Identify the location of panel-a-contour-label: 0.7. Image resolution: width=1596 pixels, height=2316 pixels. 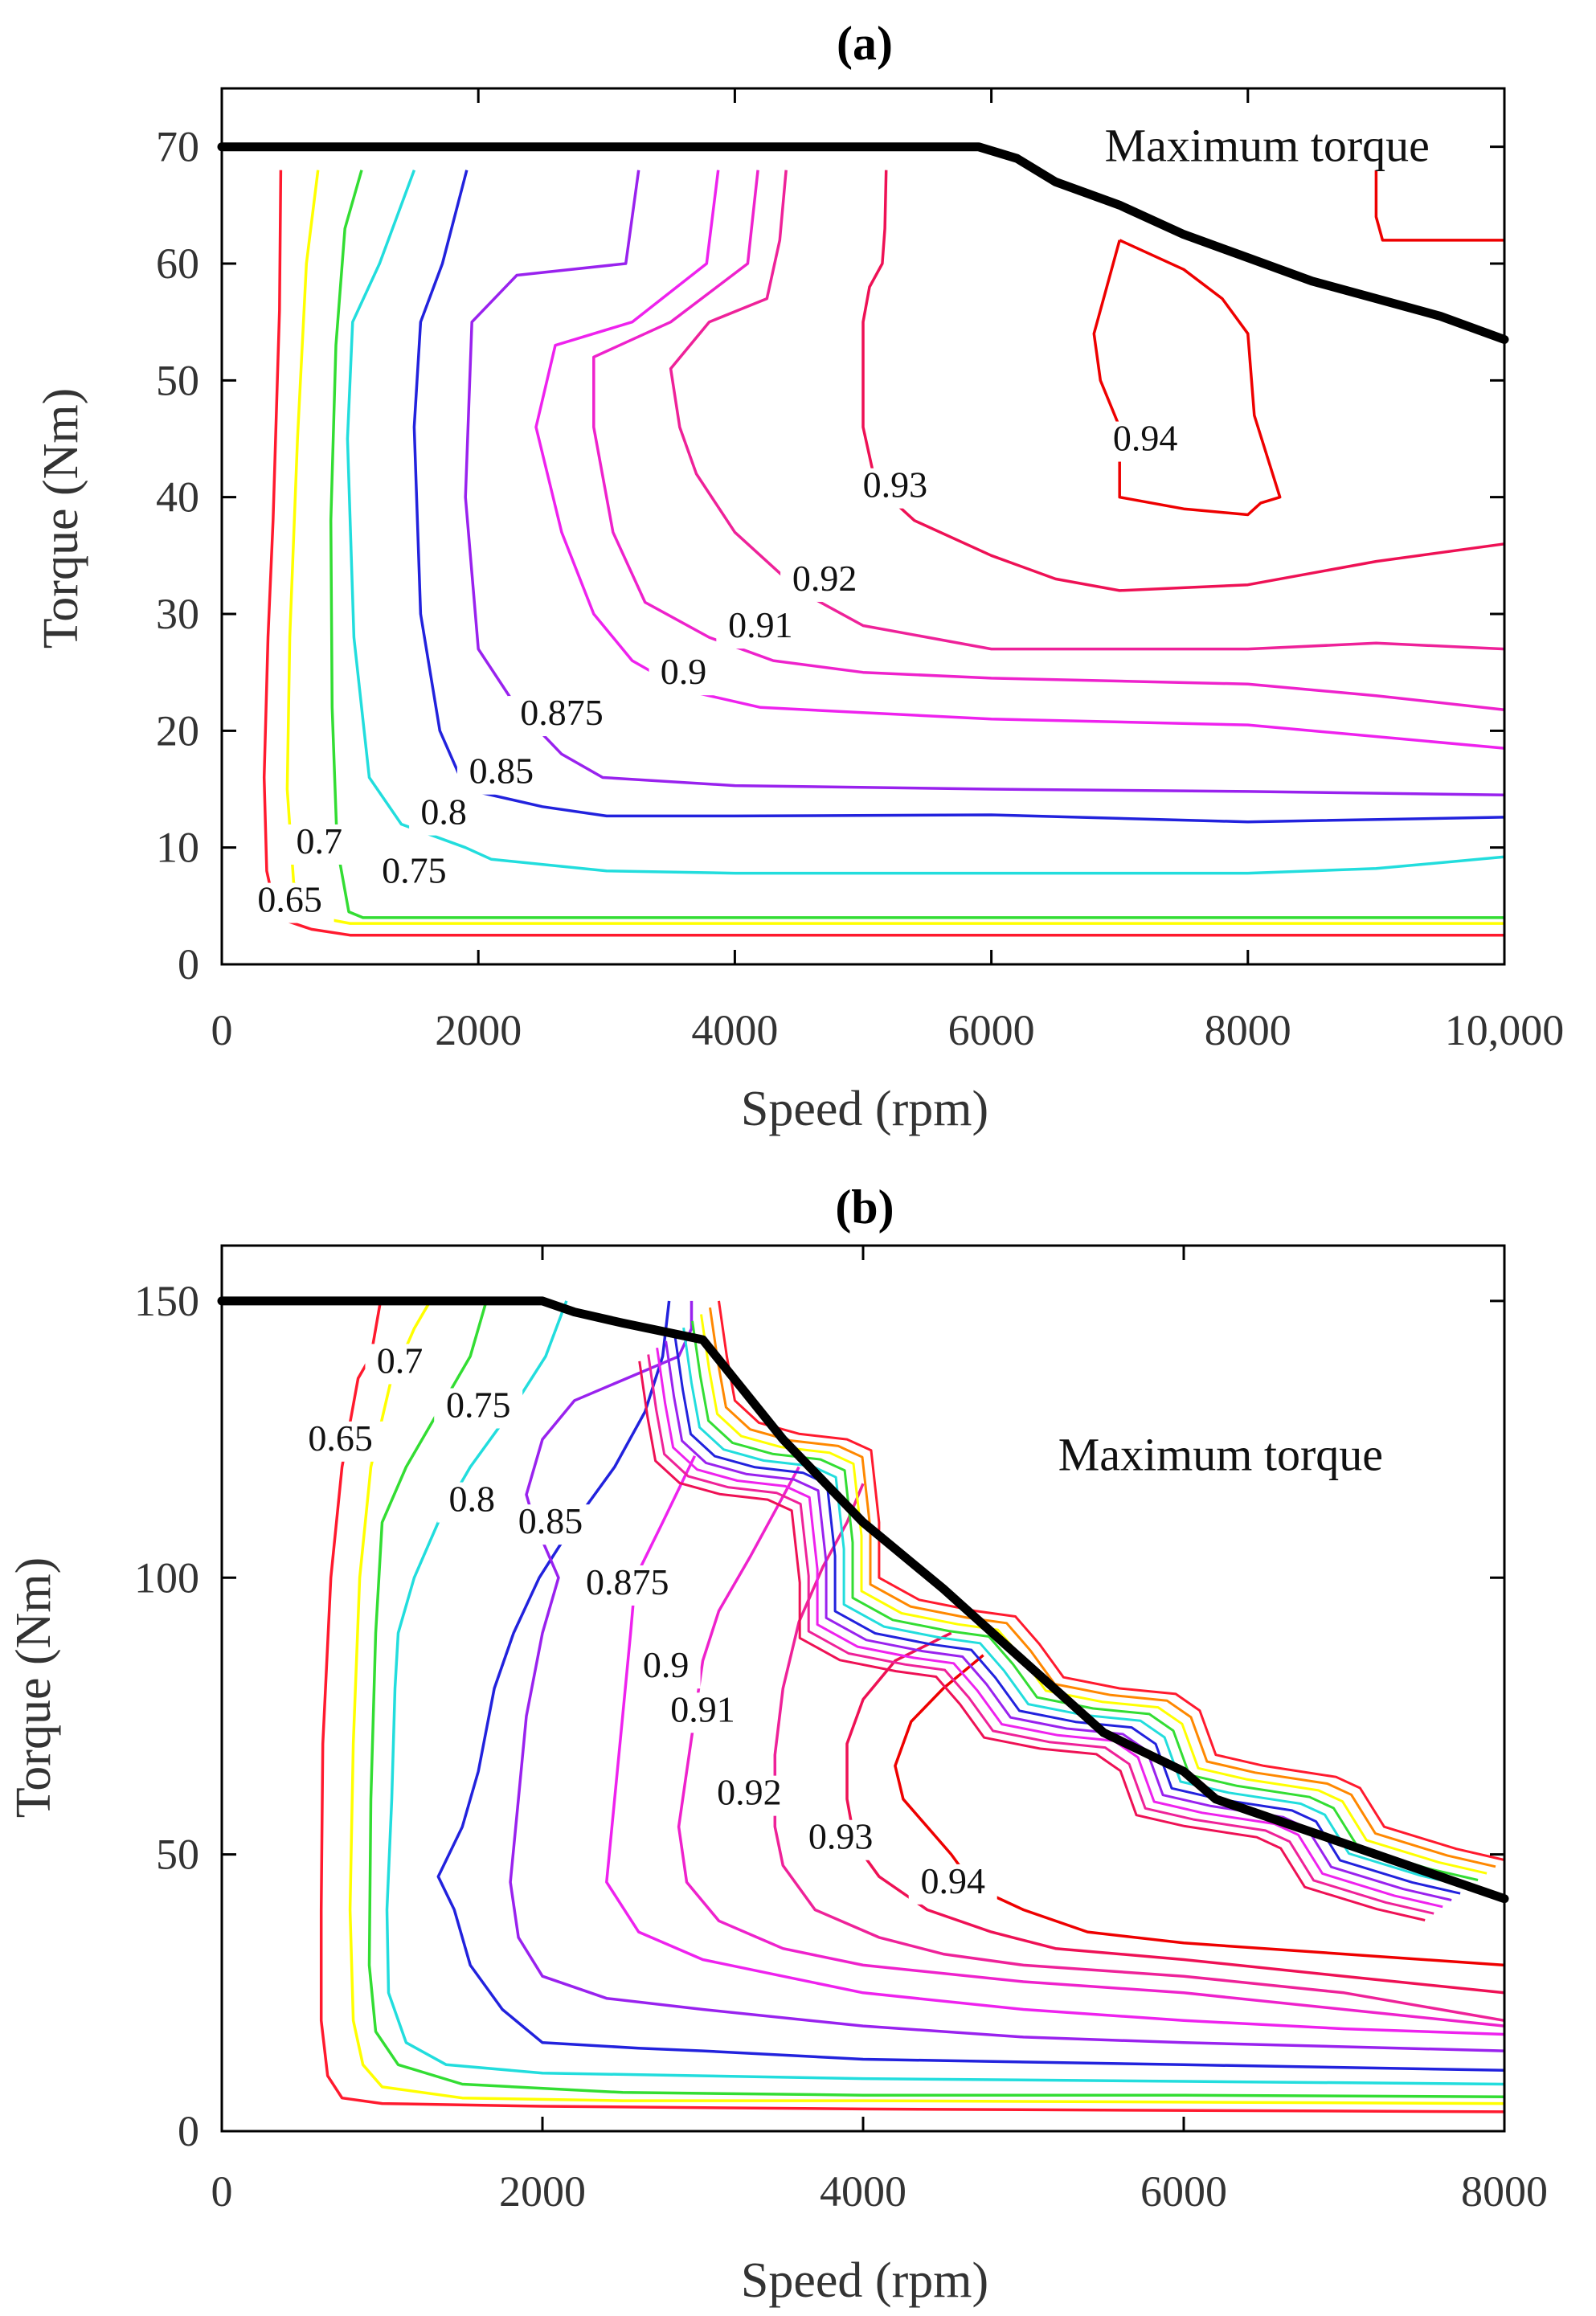
(320, 840).